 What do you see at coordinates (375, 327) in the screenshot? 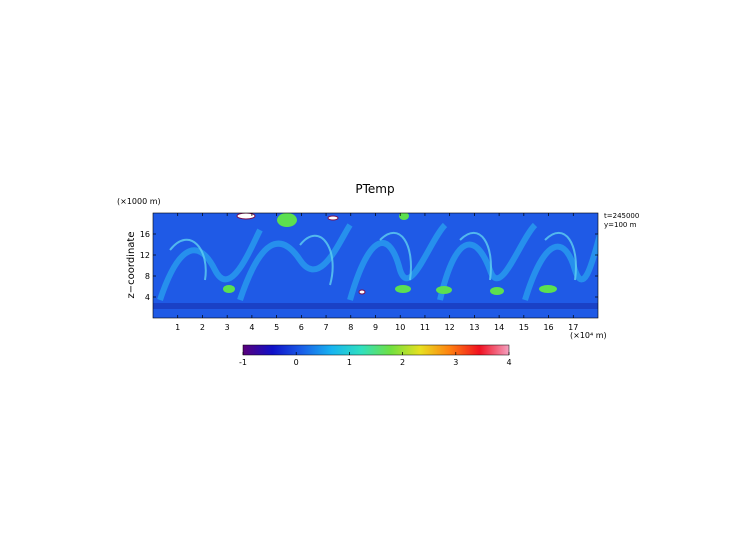
I see `x-tick-label: 9` at bounding box center [375, 327].